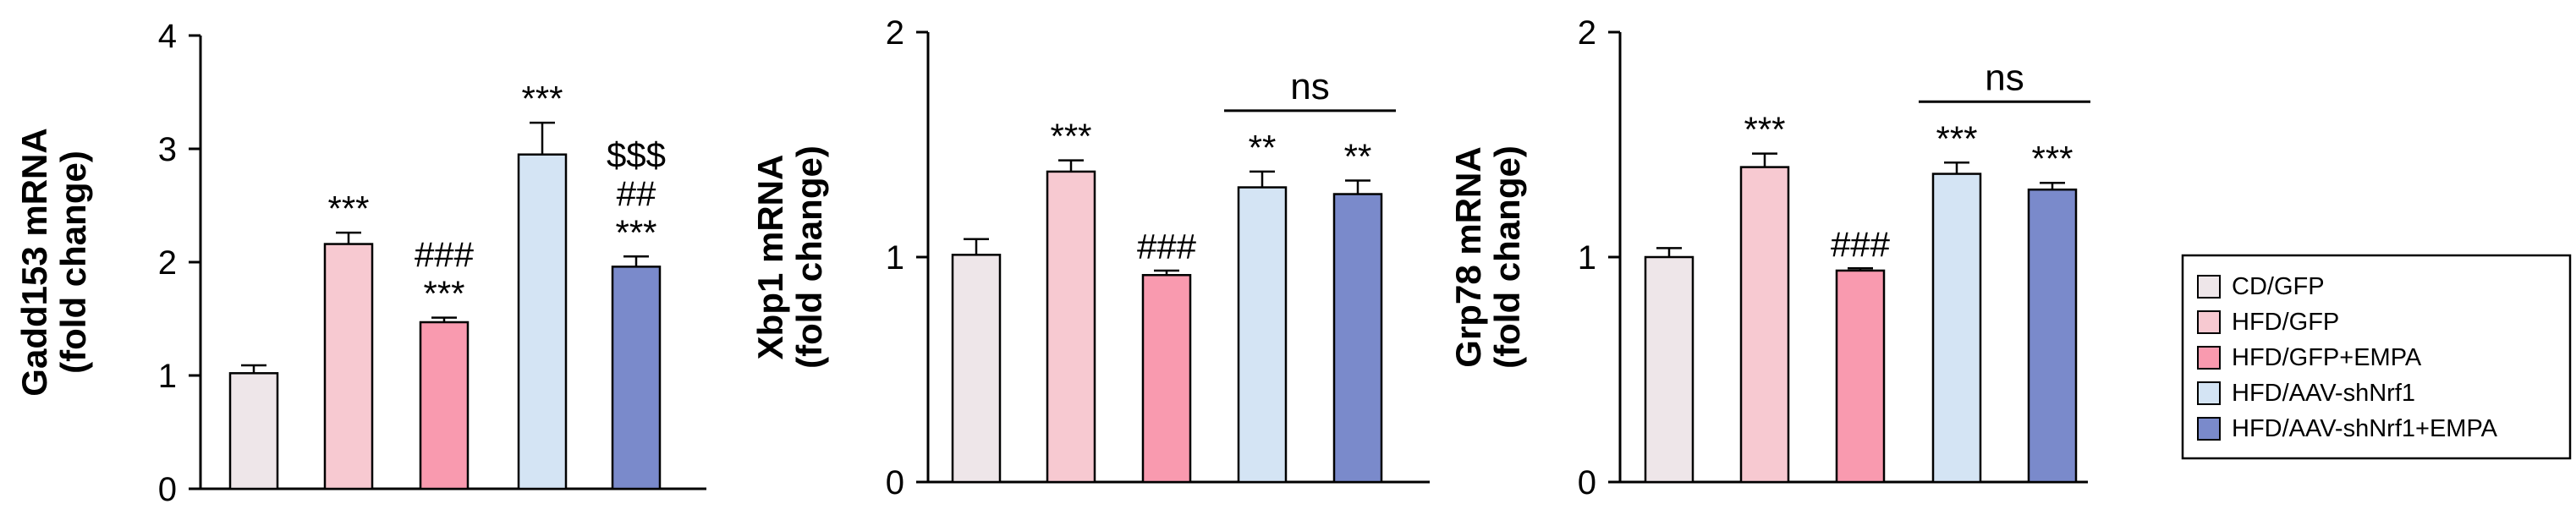 Image resolution: width=2576 pixels, height=515 pixels. I want to click on legend-label: HFD/AAV-shNrf1, so click(2324, 393).